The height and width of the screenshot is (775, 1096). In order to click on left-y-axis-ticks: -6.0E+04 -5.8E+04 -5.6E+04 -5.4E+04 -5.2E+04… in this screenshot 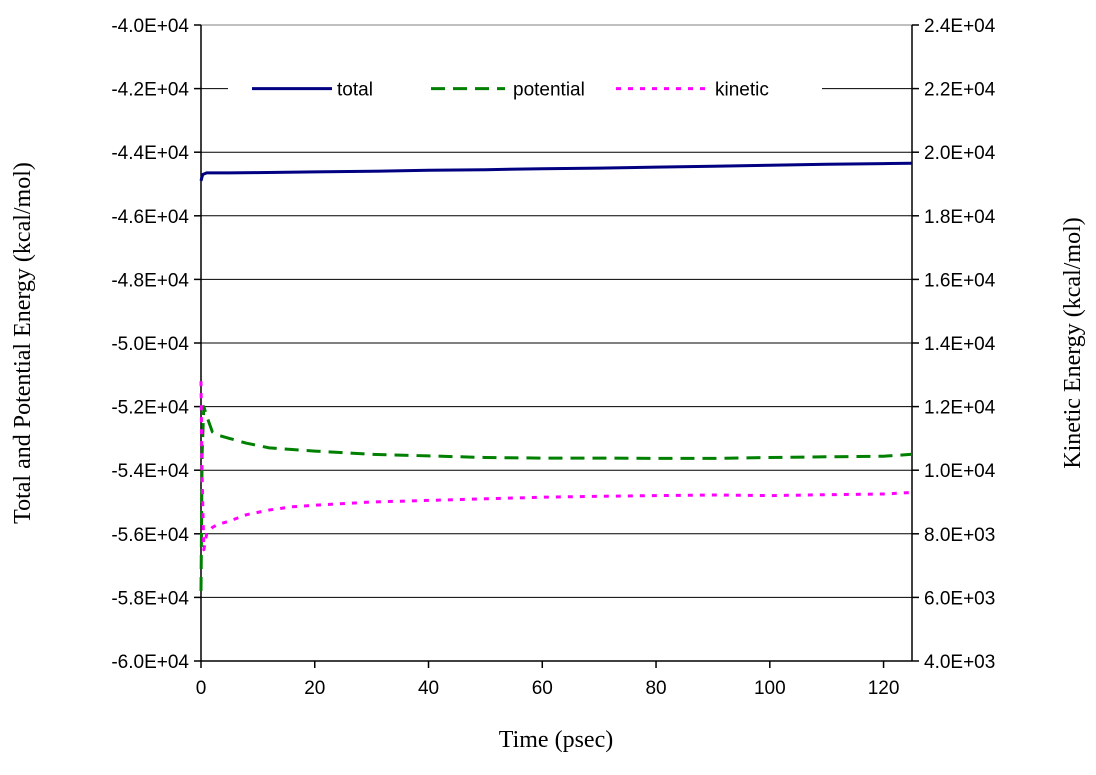, I will do `click(156, 344)`.